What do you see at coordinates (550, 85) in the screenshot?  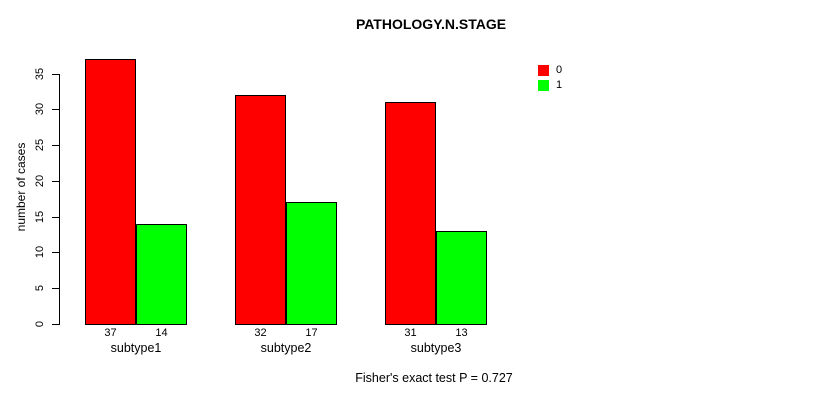 I see `legend-item-1: 1` at bounding box center [550, 85].